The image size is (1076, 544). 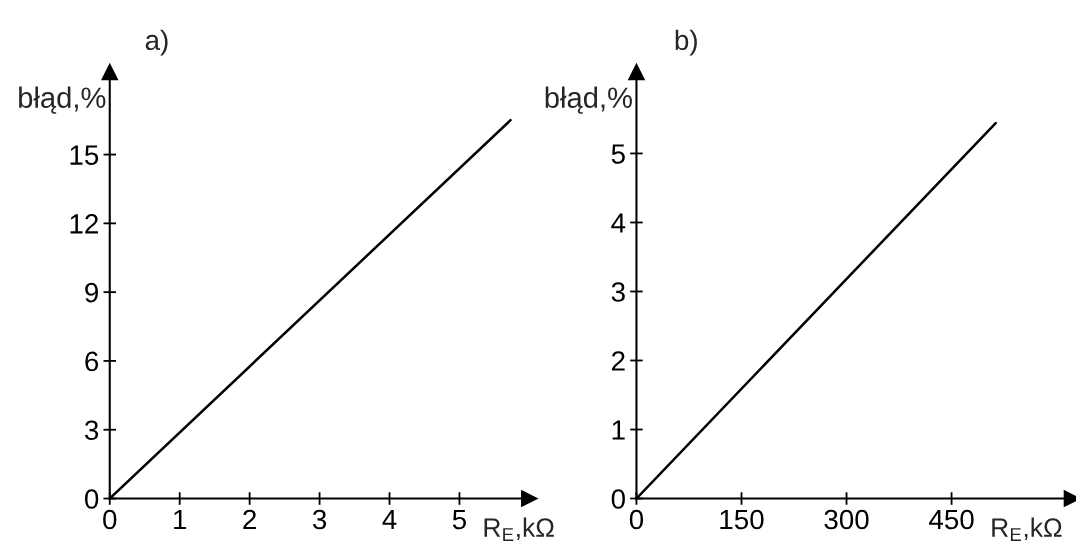 I want to click on x-tick-label: 450, so click(x=951, y=519).